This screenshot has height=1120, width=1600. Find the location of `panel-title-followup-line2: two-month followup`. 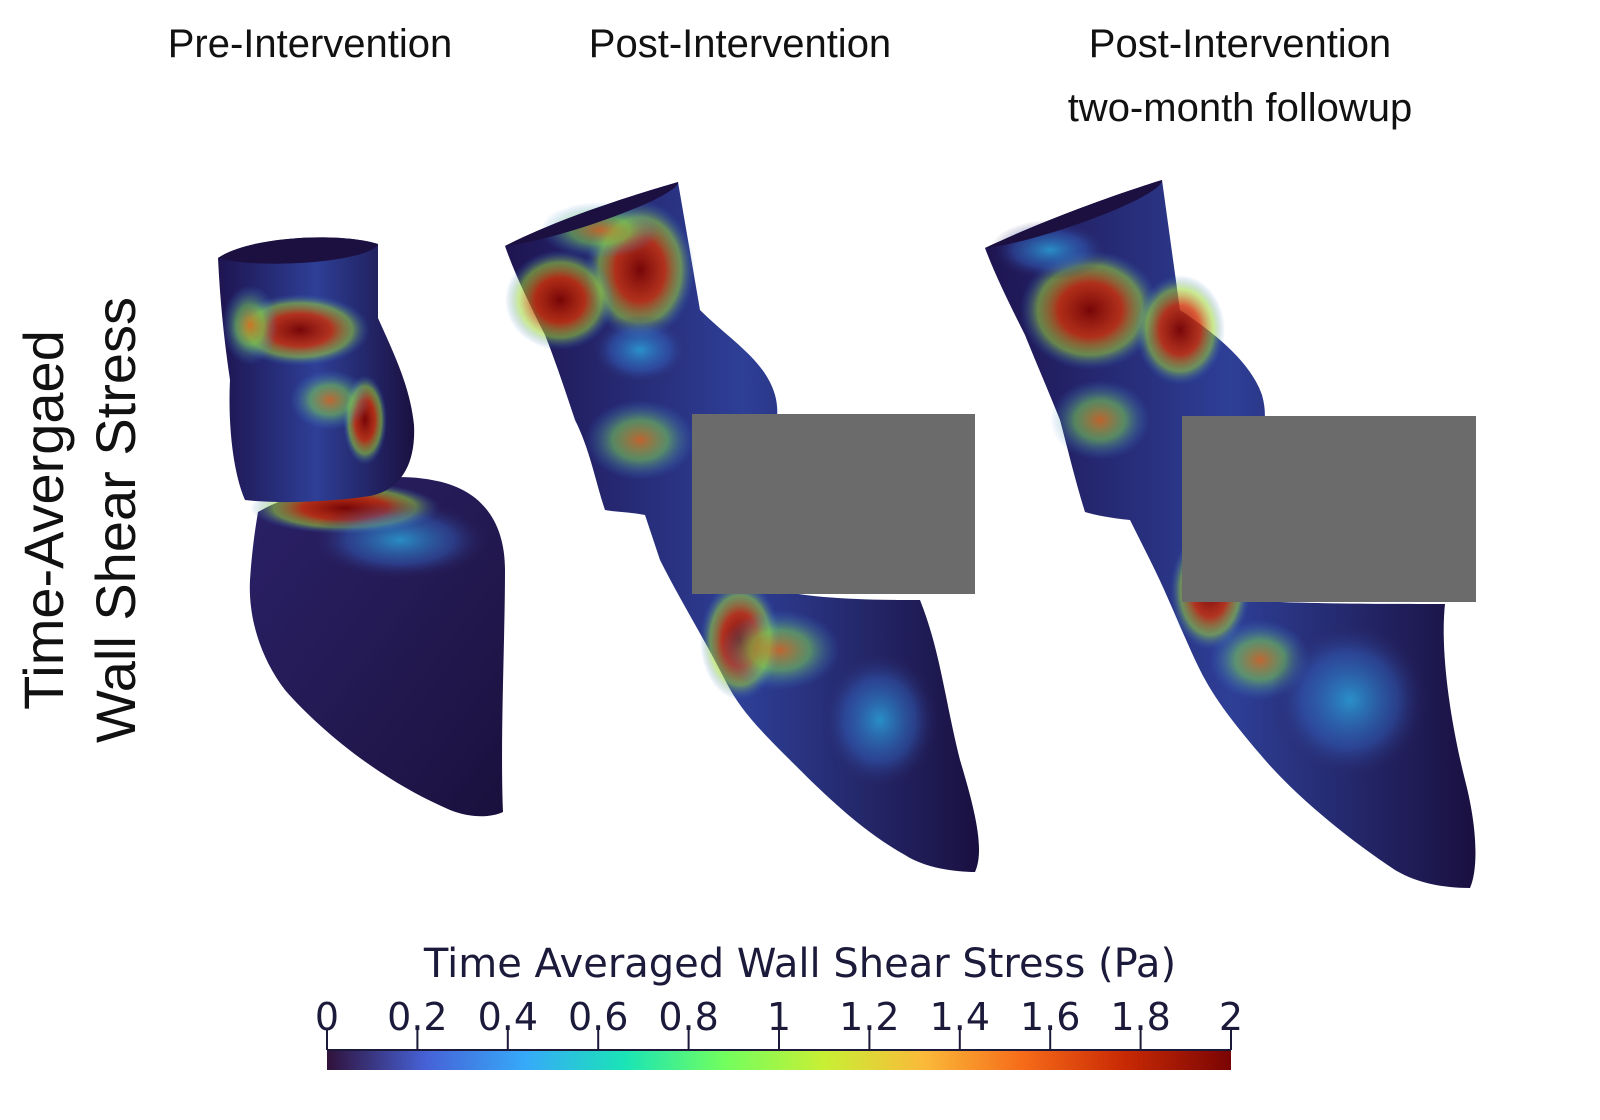

panel-title-followup-line2: two-month followup is located at coordinates (1240, 108).